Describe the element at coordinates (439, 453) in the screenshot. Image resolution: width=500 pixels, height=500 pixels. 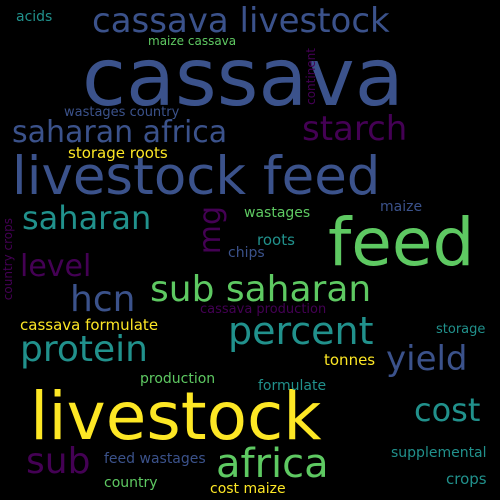
I see `word-supplemental: supplemental` at that location.